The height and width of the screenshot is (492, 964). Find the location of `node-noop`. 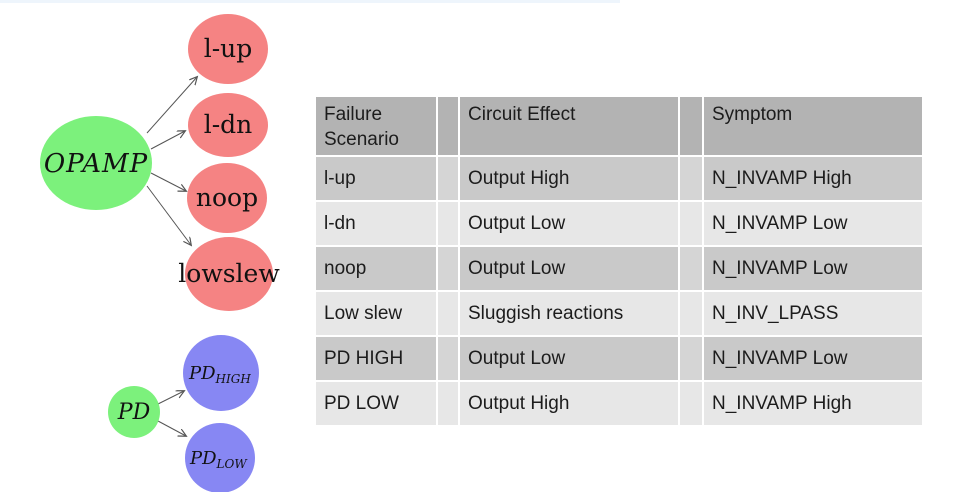

node-noop is located at coordinates (227, 198).